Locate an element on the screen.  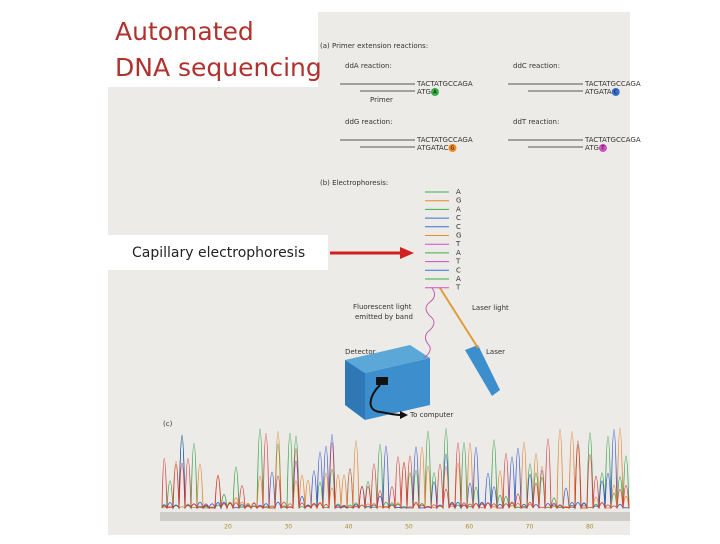
callout-arrowhead is located at coordinates (407, 253).